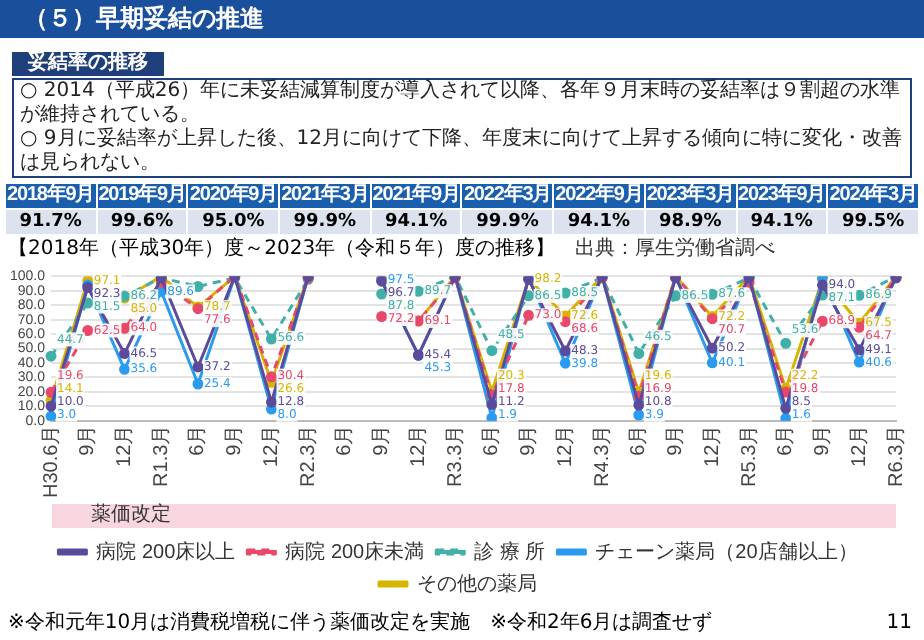  Describe the element at coordinates (602, 455) in the screenshot. I see `x-tick-label: R4.3月` at that location.